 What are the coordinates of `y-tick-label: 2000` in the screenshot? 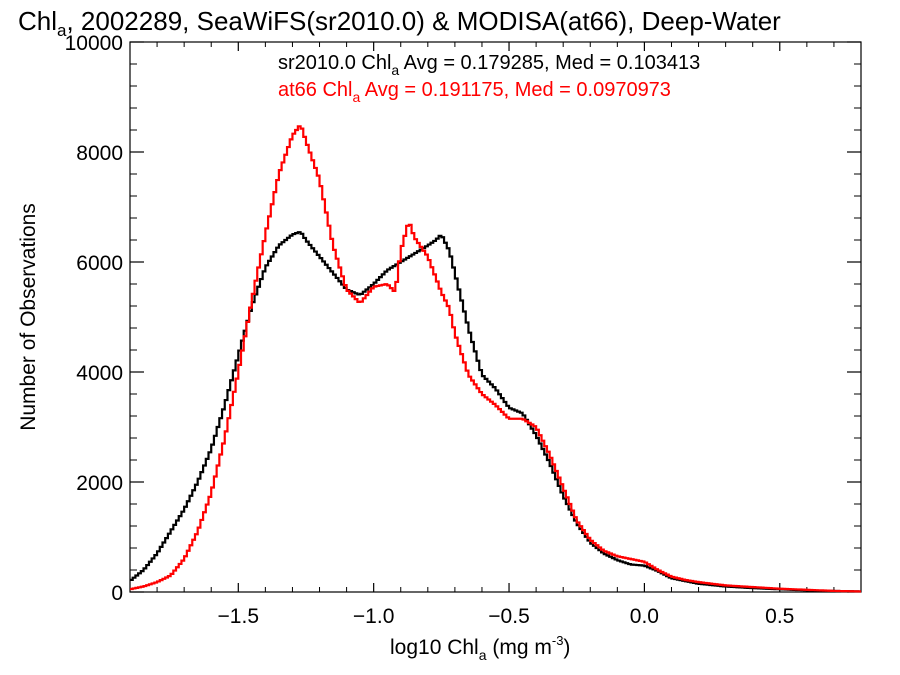 It's located at (99, 483).